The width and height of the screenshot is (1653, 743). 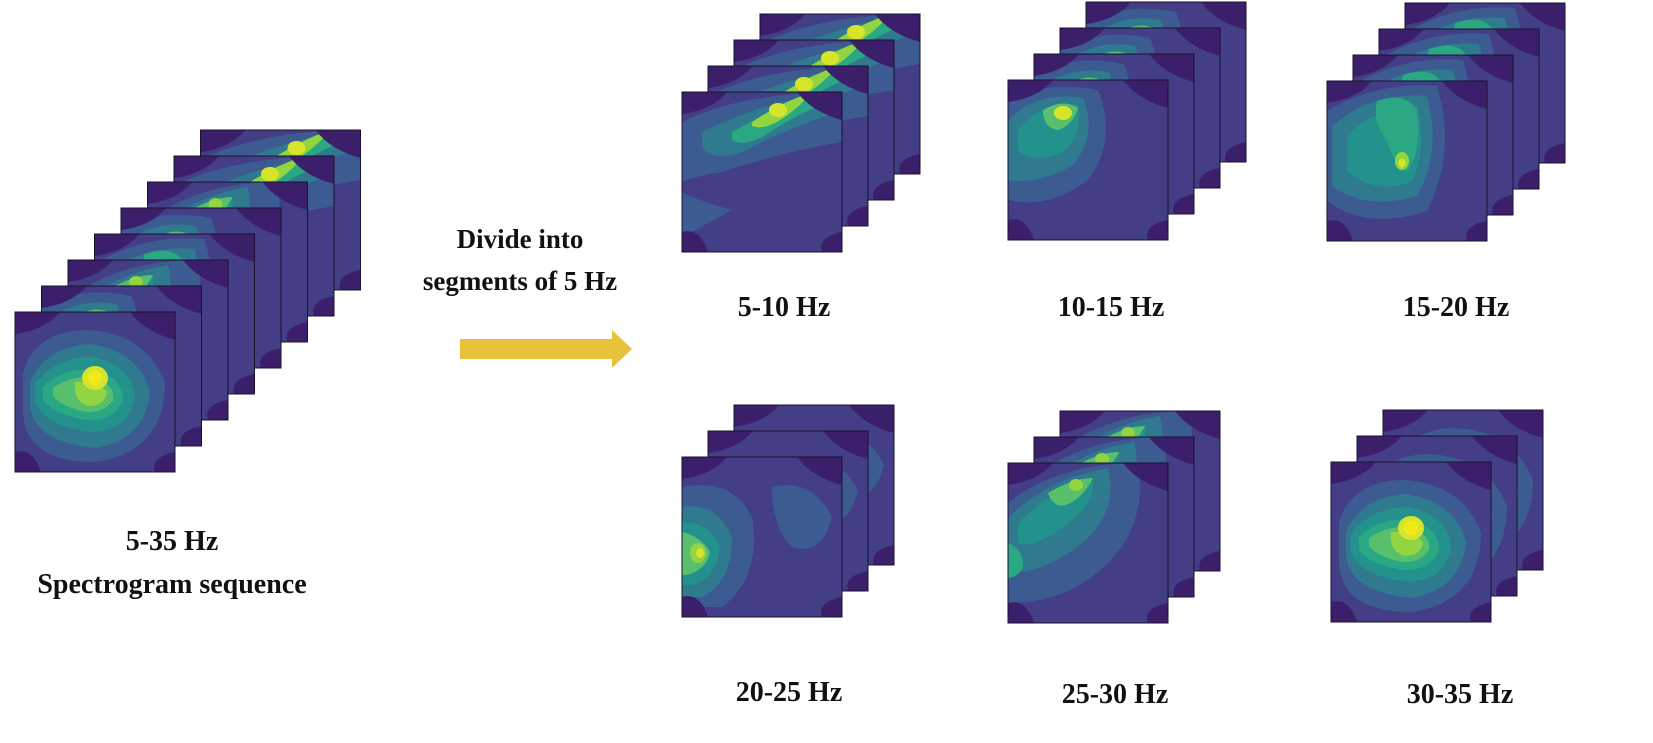 What do you see at coordinates (520, 281) in the screenshot?
I see `step-text-line2: segments of 5 Hz` at bounding box center [520, 281].